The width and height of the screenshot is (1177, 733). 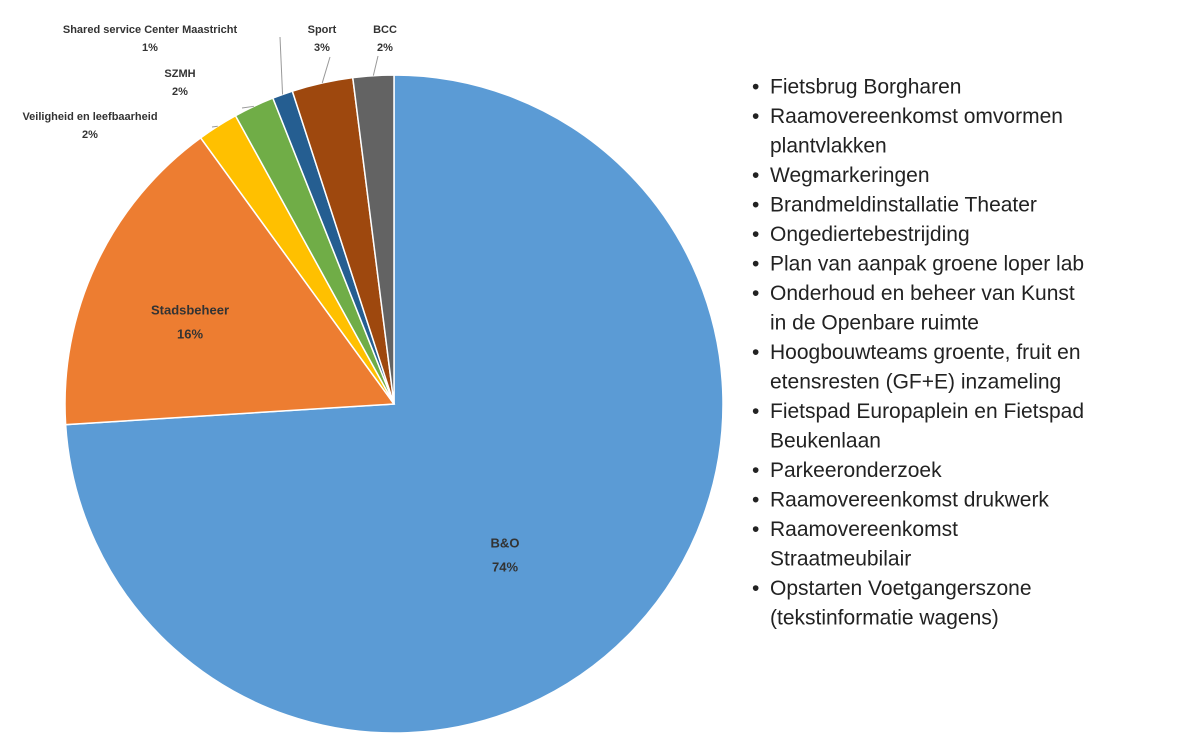 I want to click on bullet-text: Opstarten Voetgangerszone, so click(x=901, y=588).